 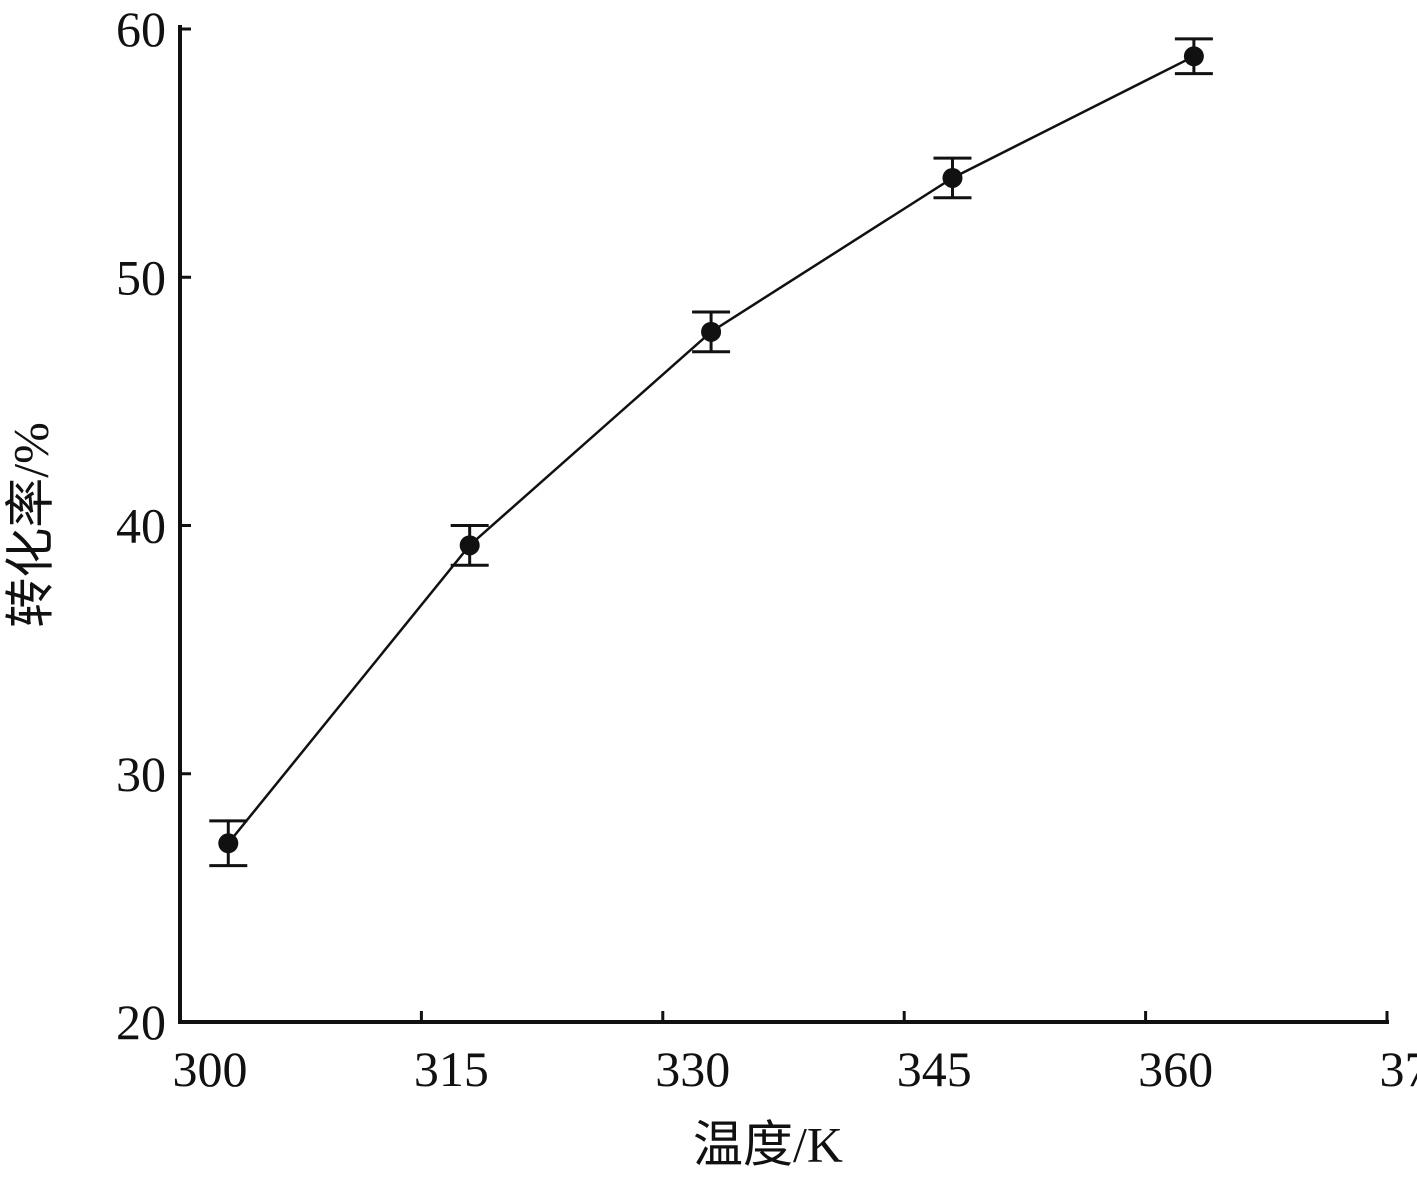 What do you see at coordinates (934, 1069) in the screenshot?
I see `x-tick-label: 345` at bounding box center [934, 1069].